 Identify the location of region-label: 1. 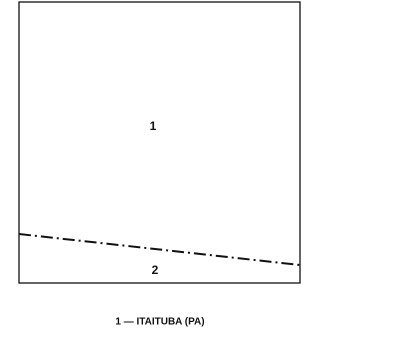
(153, 126).